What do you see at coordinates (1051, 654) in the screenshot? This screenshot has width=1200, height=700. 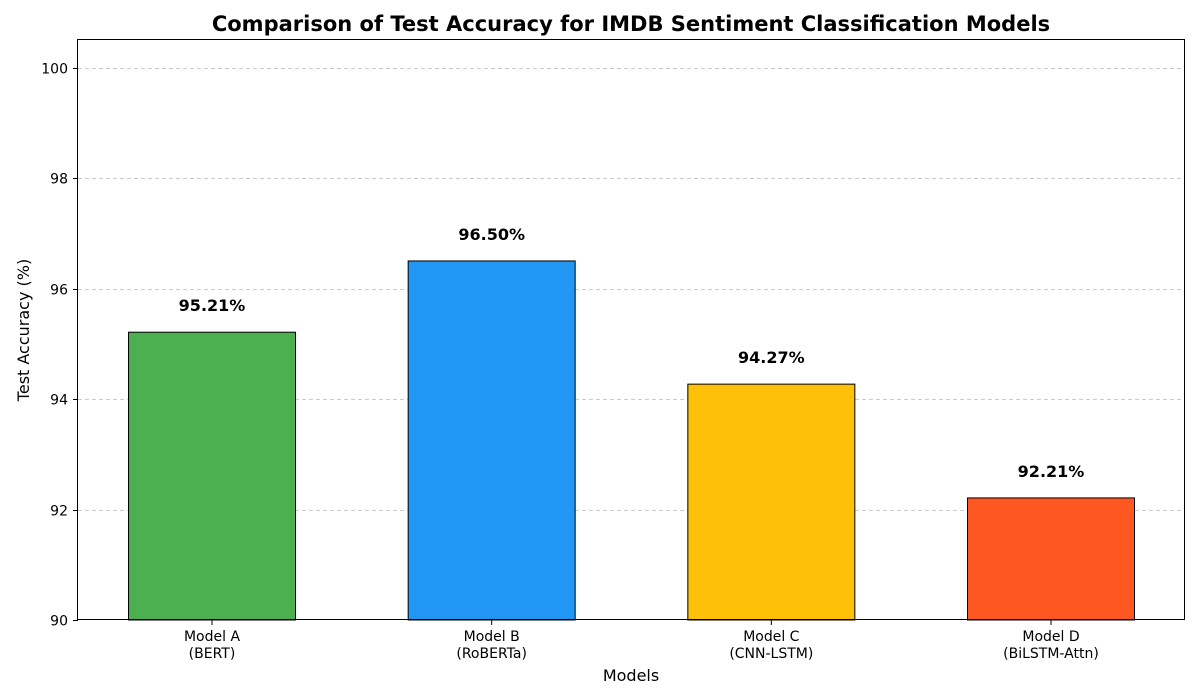 I see `x-tick-label-line: (BiLSTM-Attn)` at bounding box center [1051, 654].